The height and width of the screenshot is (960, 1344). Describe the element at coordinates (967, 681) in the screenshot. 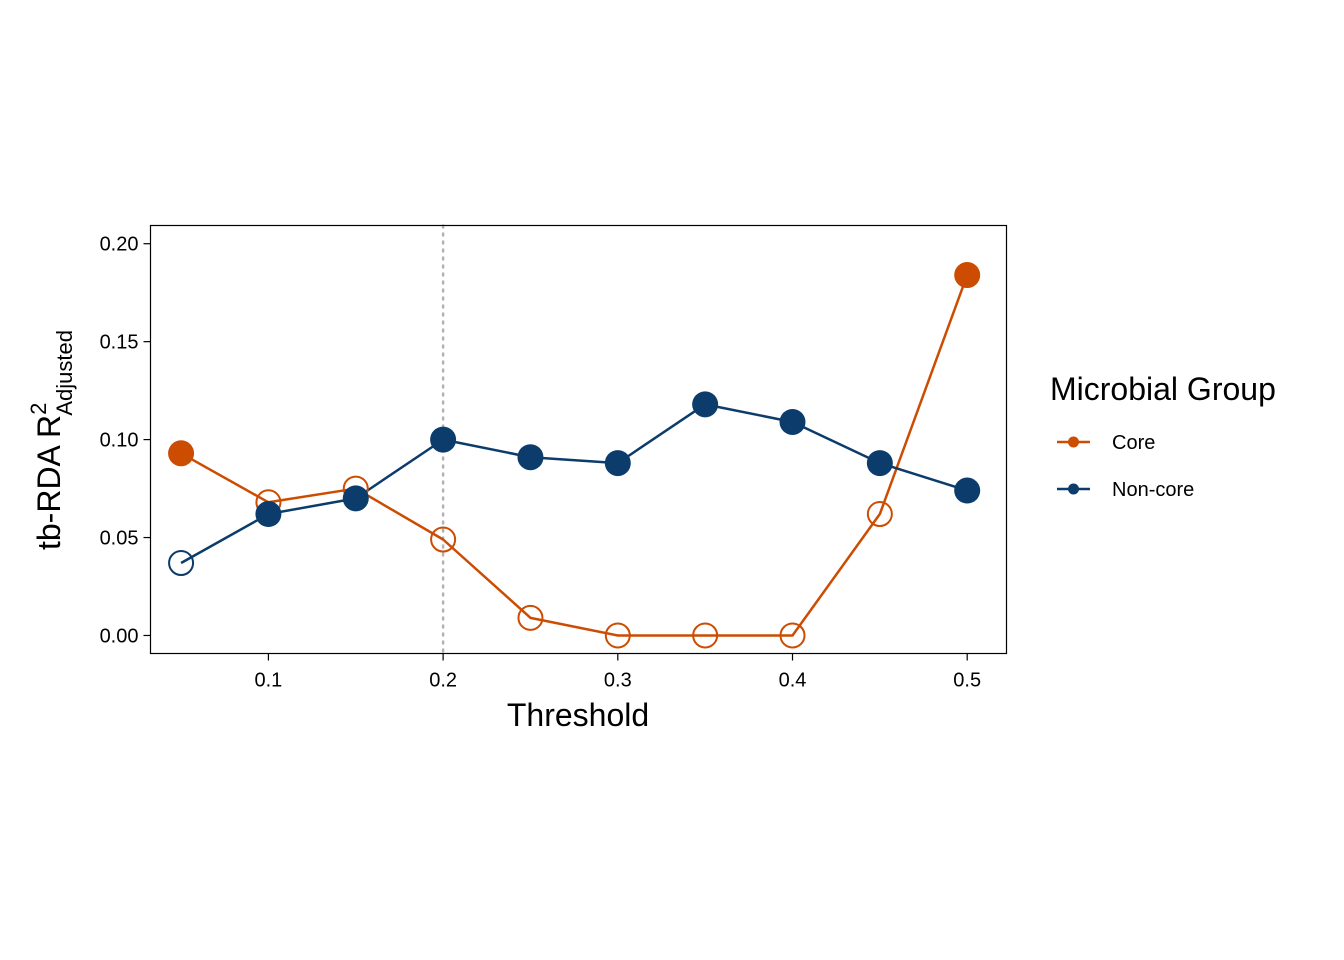

I see `x-tick-label-4: 0.5` at that location.